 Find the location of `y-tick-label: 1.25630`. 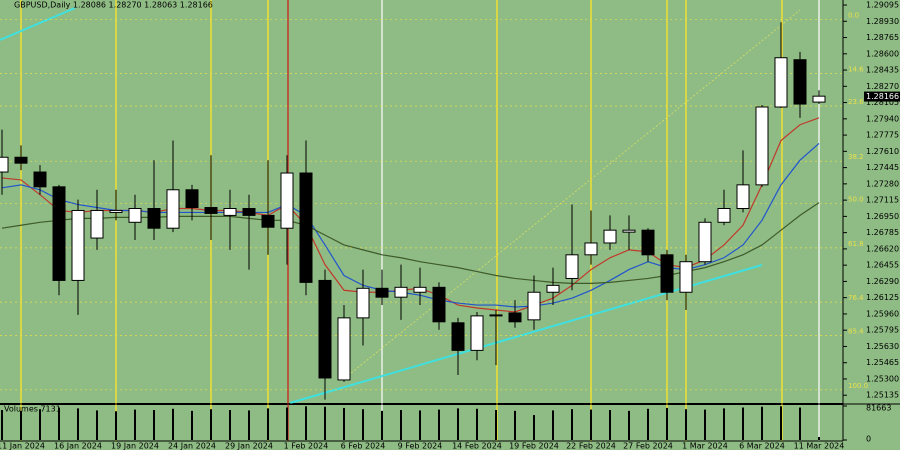

y-tick-label: 1.25630 is located at coordinates (882, 346).